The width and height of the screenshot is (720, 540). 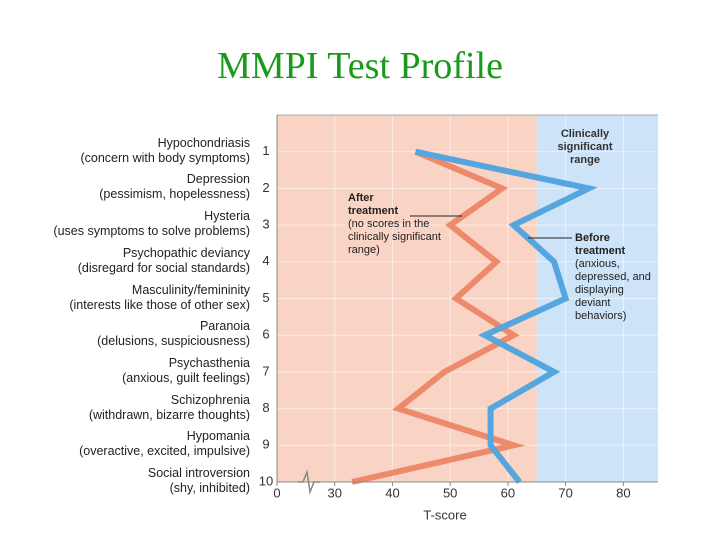 I want to click on category-label: Psychopathic deviancy, so click(x=186, y=252).